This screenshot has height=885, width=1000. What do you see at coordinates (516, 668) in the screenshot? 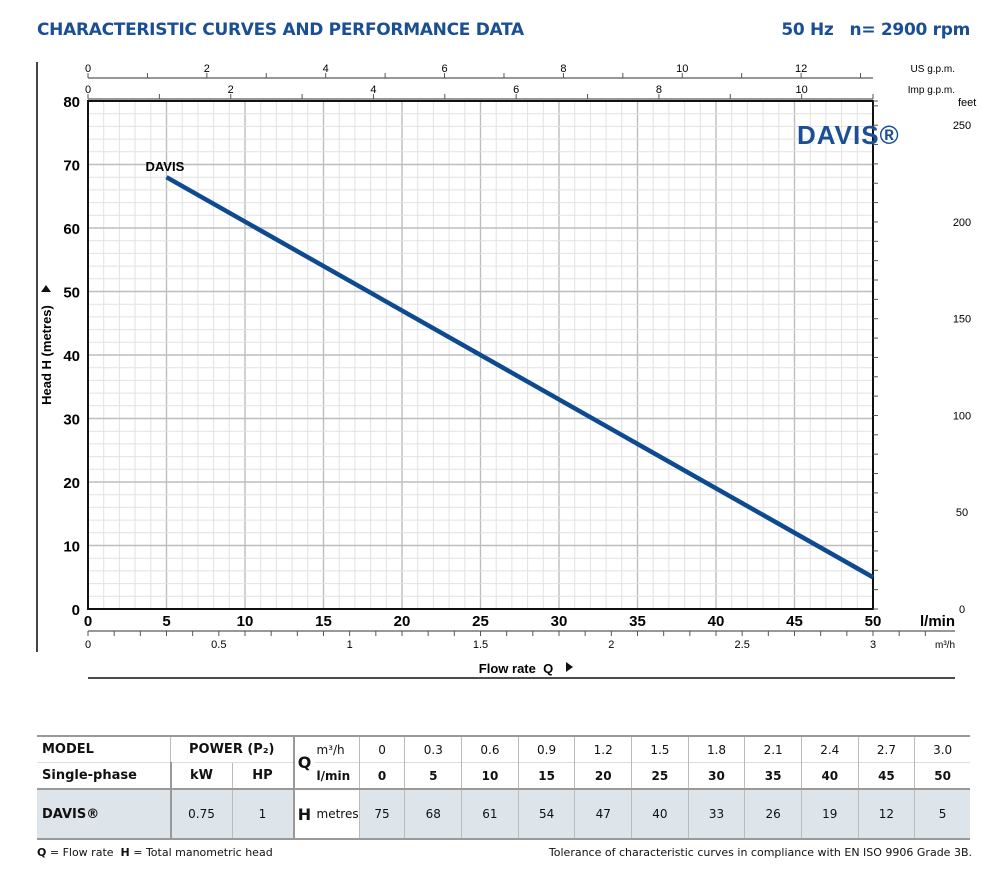
I see `x-axis-label: Flow rate Q` at bounding box center [516, 668].